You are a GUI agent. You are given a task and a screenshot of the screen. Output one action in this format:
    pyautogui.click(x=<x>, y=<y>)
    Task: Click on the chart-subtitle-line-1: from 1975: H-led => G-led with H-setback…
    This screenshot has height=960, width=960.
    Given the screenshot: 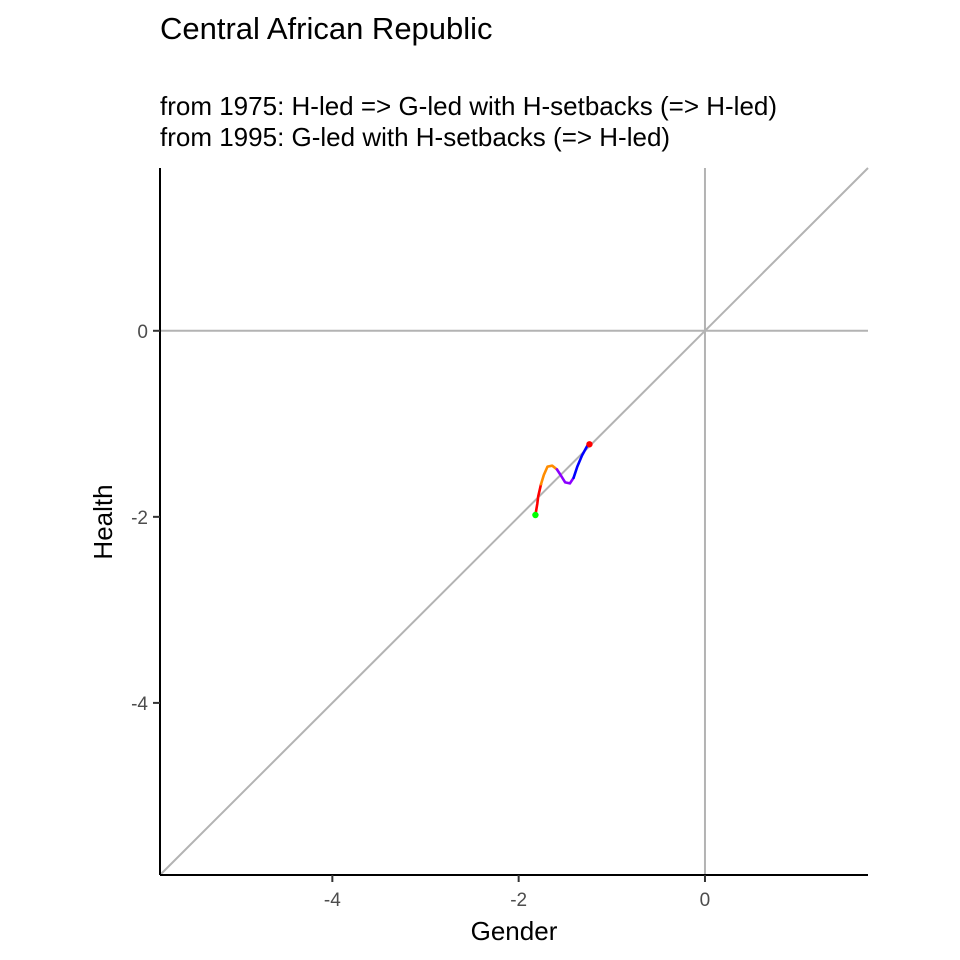 What is the action you would take?
    pyautogui.click(x=469, y=106)
    